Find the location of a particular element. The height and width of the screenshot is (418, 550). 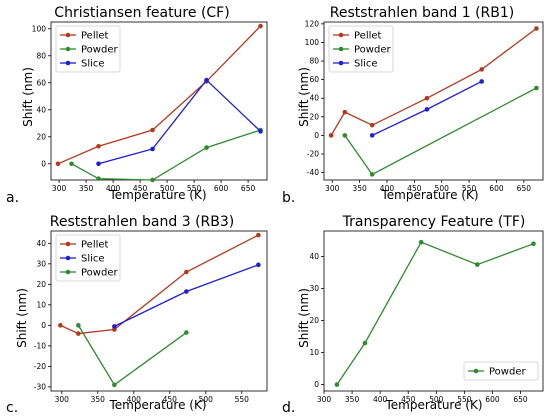

panel-a-title: Christiansen feature (CF) is located at coordinates (141, 13).